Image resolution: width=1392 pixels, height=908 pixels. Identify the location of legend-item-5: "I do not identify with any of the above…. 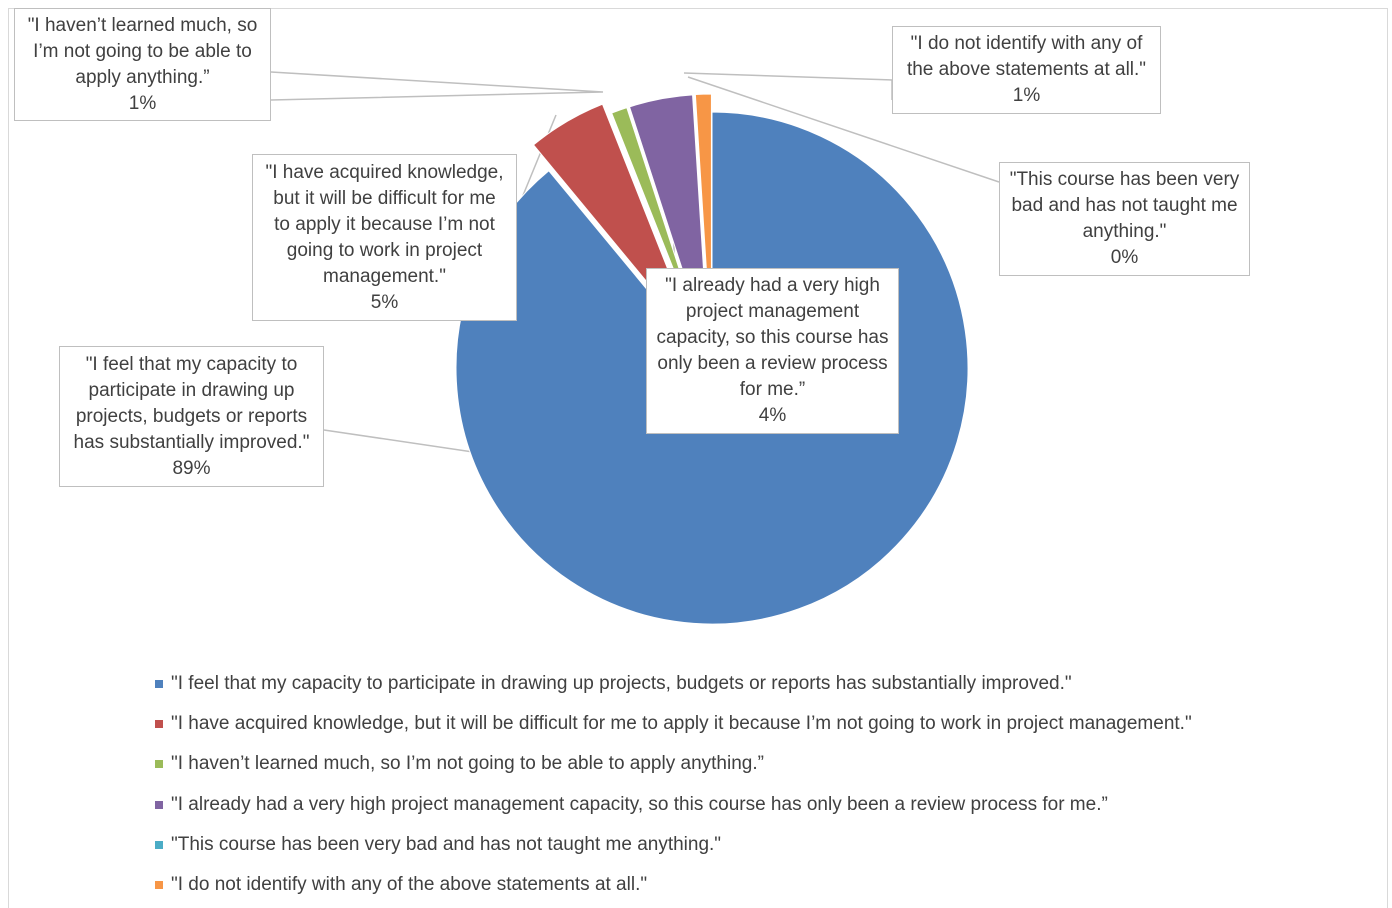
(673, 885).